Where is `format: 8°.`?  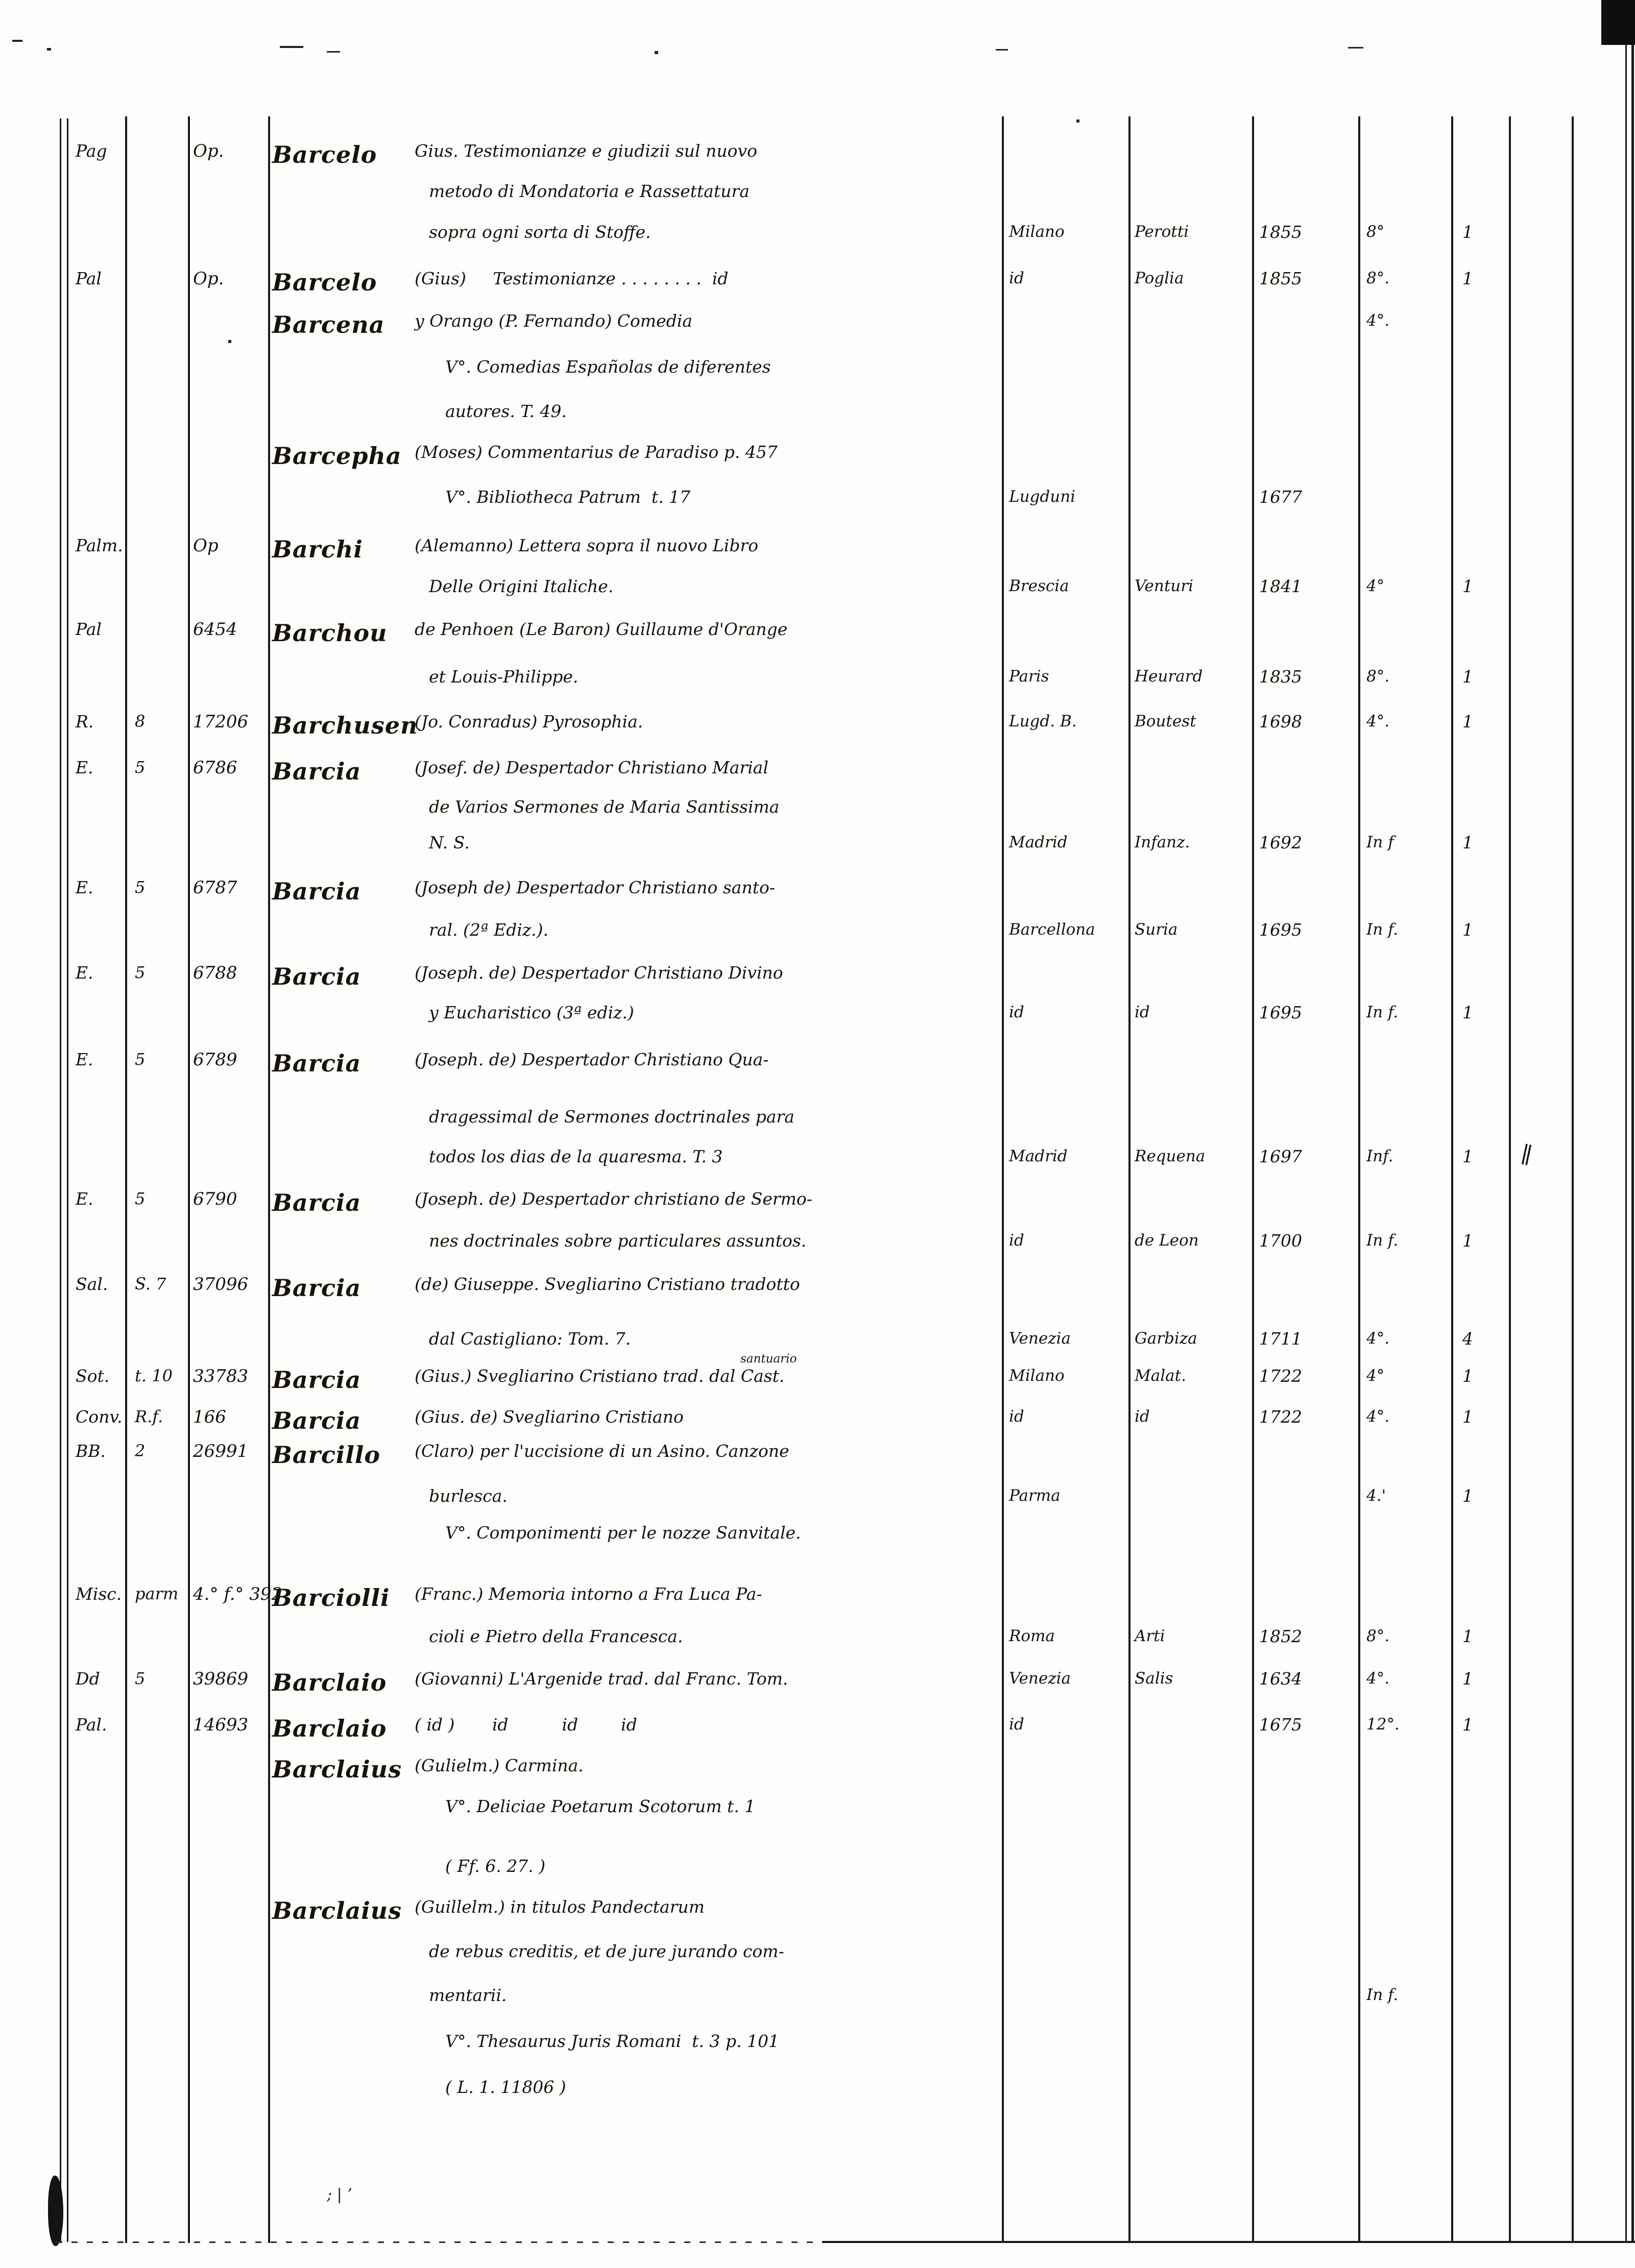 format: 8°. is located at coordinates (1378, 1636).